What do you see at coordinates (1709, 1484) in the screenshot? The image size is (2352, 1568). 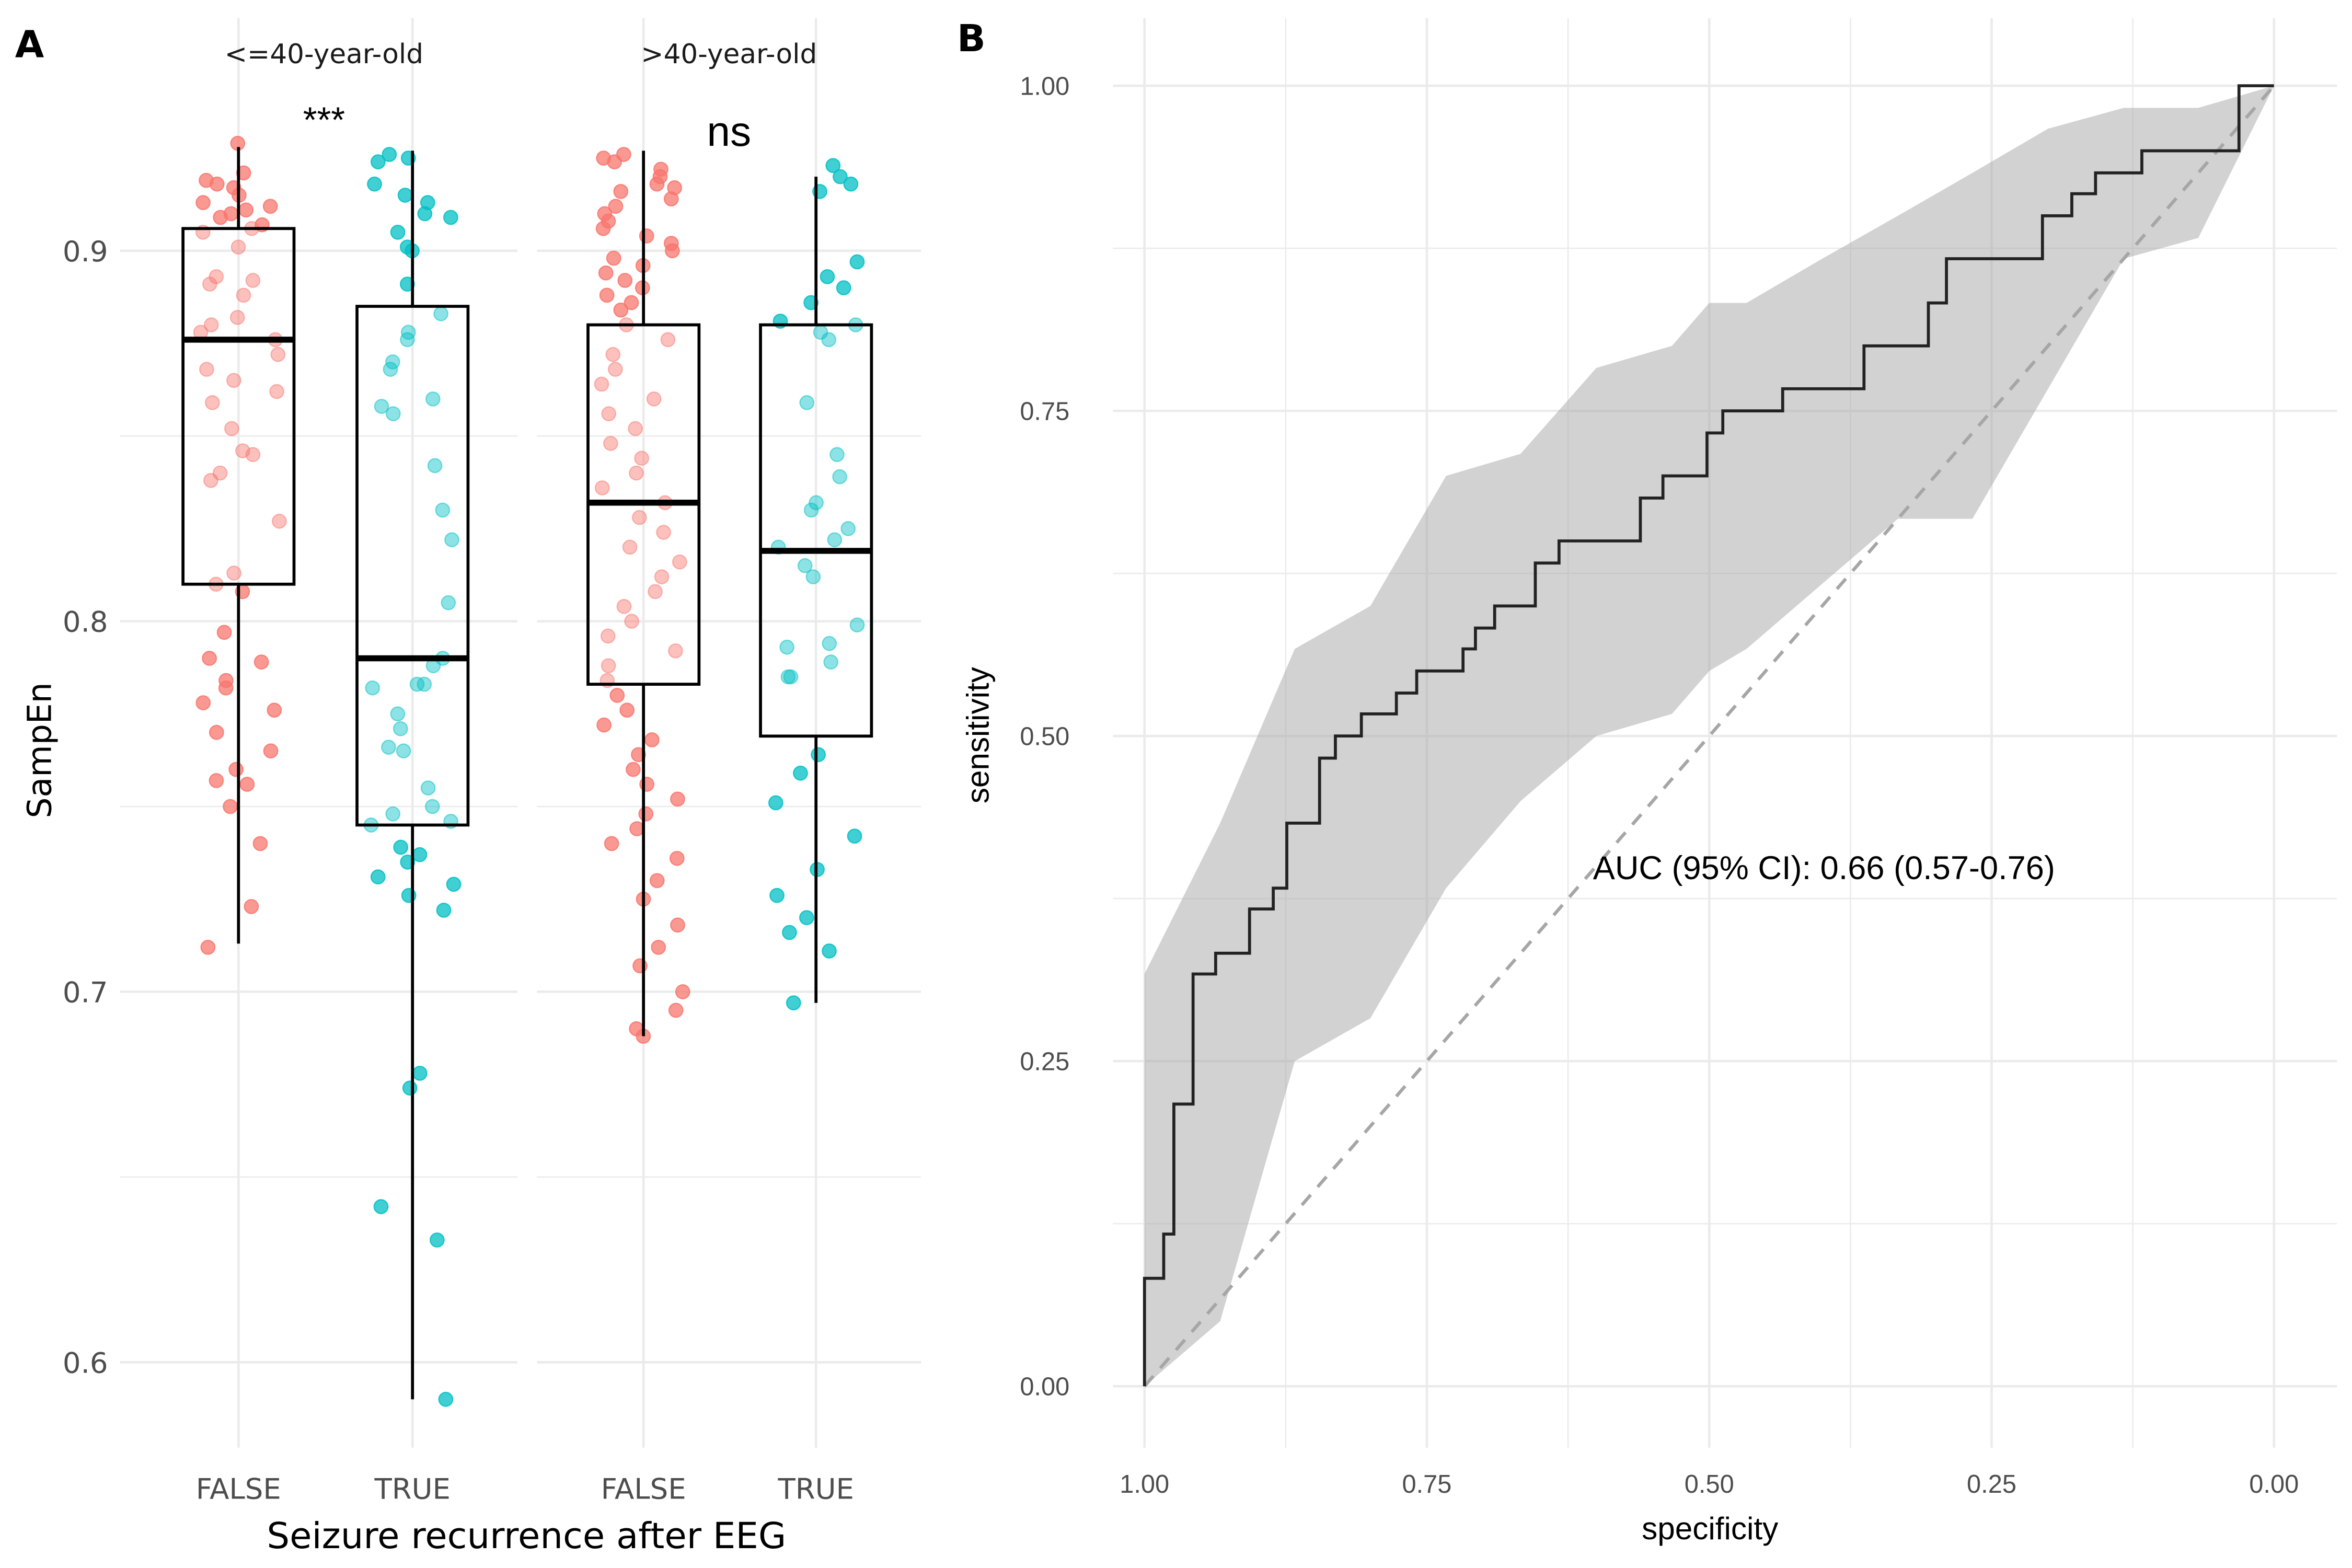 I see `x-tick-label: 0.50` at bounding box center [1709, 1484].